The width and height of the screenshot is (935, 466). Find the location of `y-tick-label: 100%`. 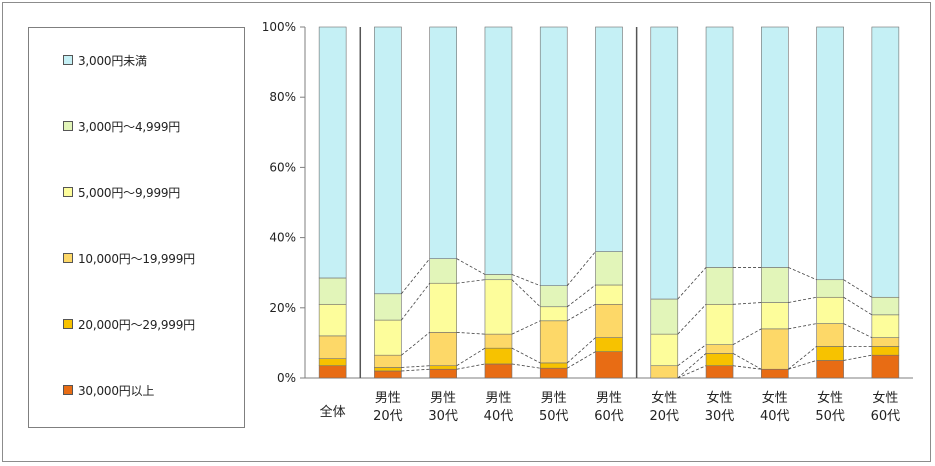

y-tick-label: 100% is located at coordinates (279, 27).